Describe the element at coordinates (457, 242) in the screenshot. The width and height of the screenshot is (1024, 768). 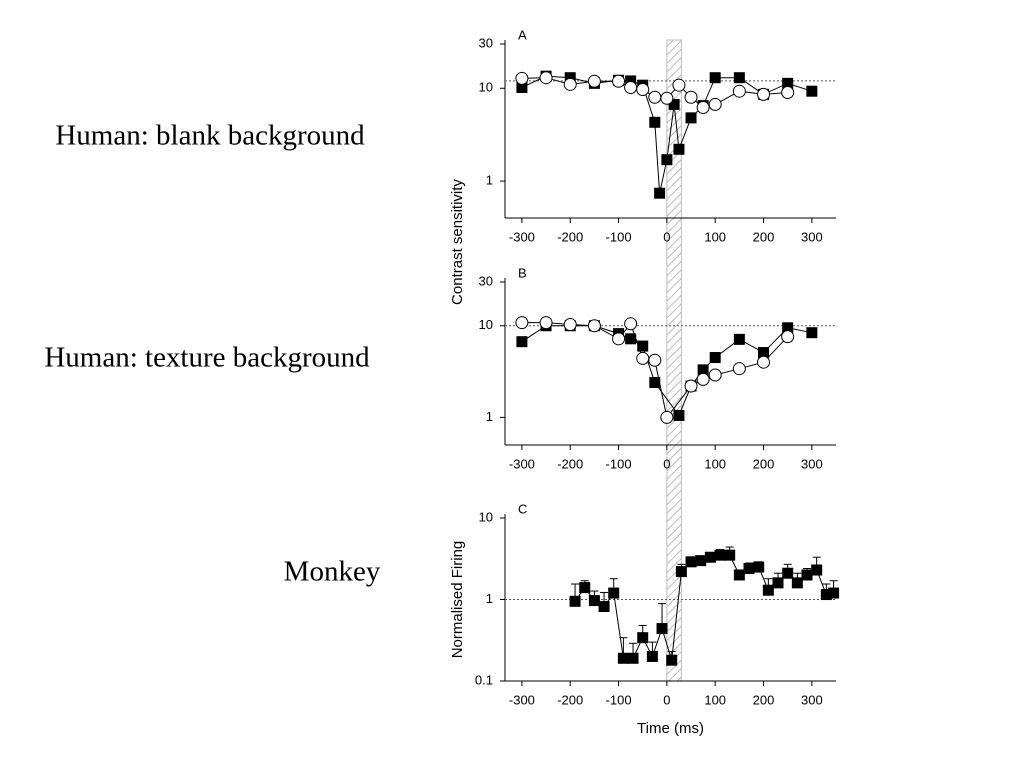
I see `y-axis-label: Contrast sensitivity` at that location.